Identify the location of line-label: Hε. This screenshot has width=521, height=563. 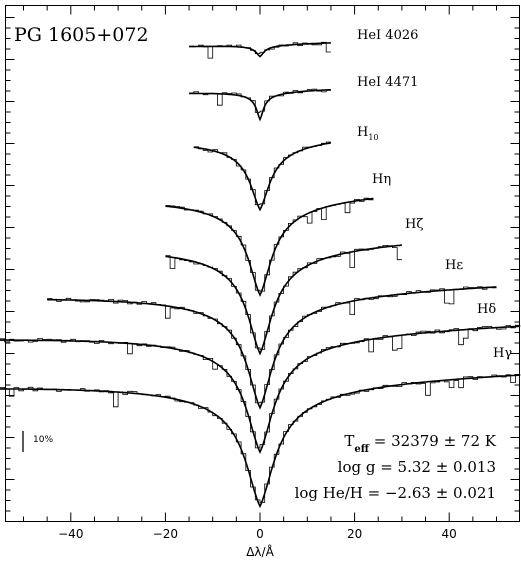
(454, 265).